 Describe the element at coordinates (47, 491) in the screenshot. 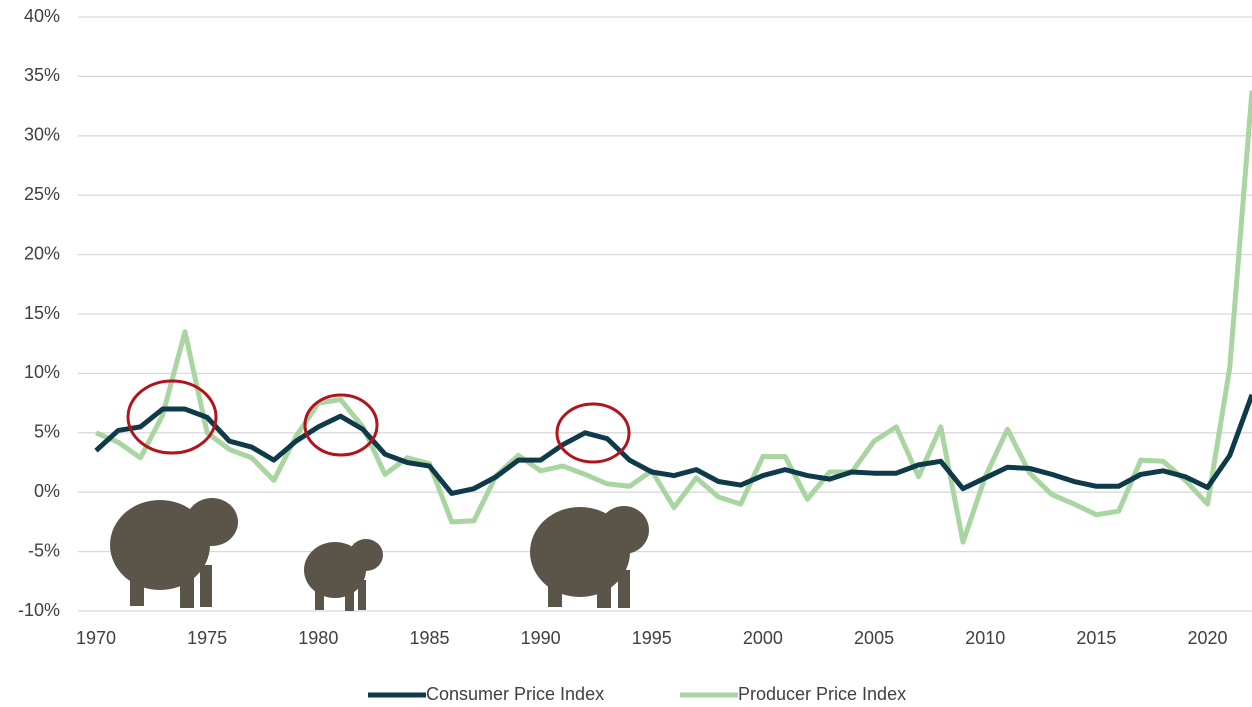

I see `y-tick-label: 0%` at that location.